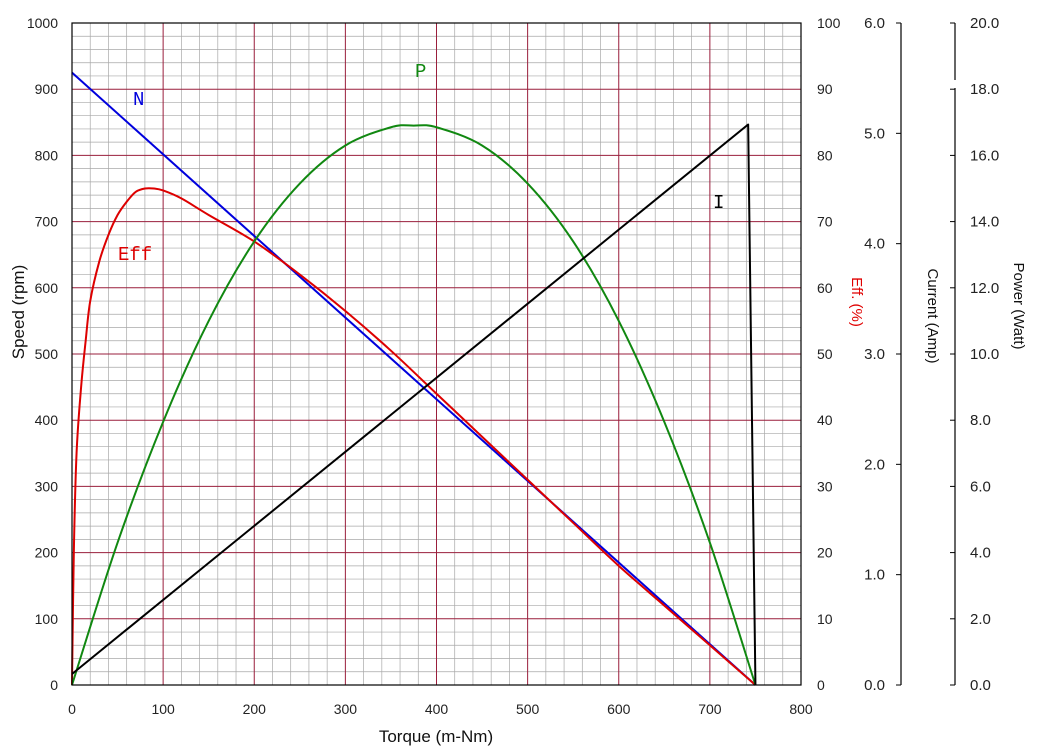  Describe the element at coordinates (718, 203) in the screenshot. I see `series-label-i: I` at that location.